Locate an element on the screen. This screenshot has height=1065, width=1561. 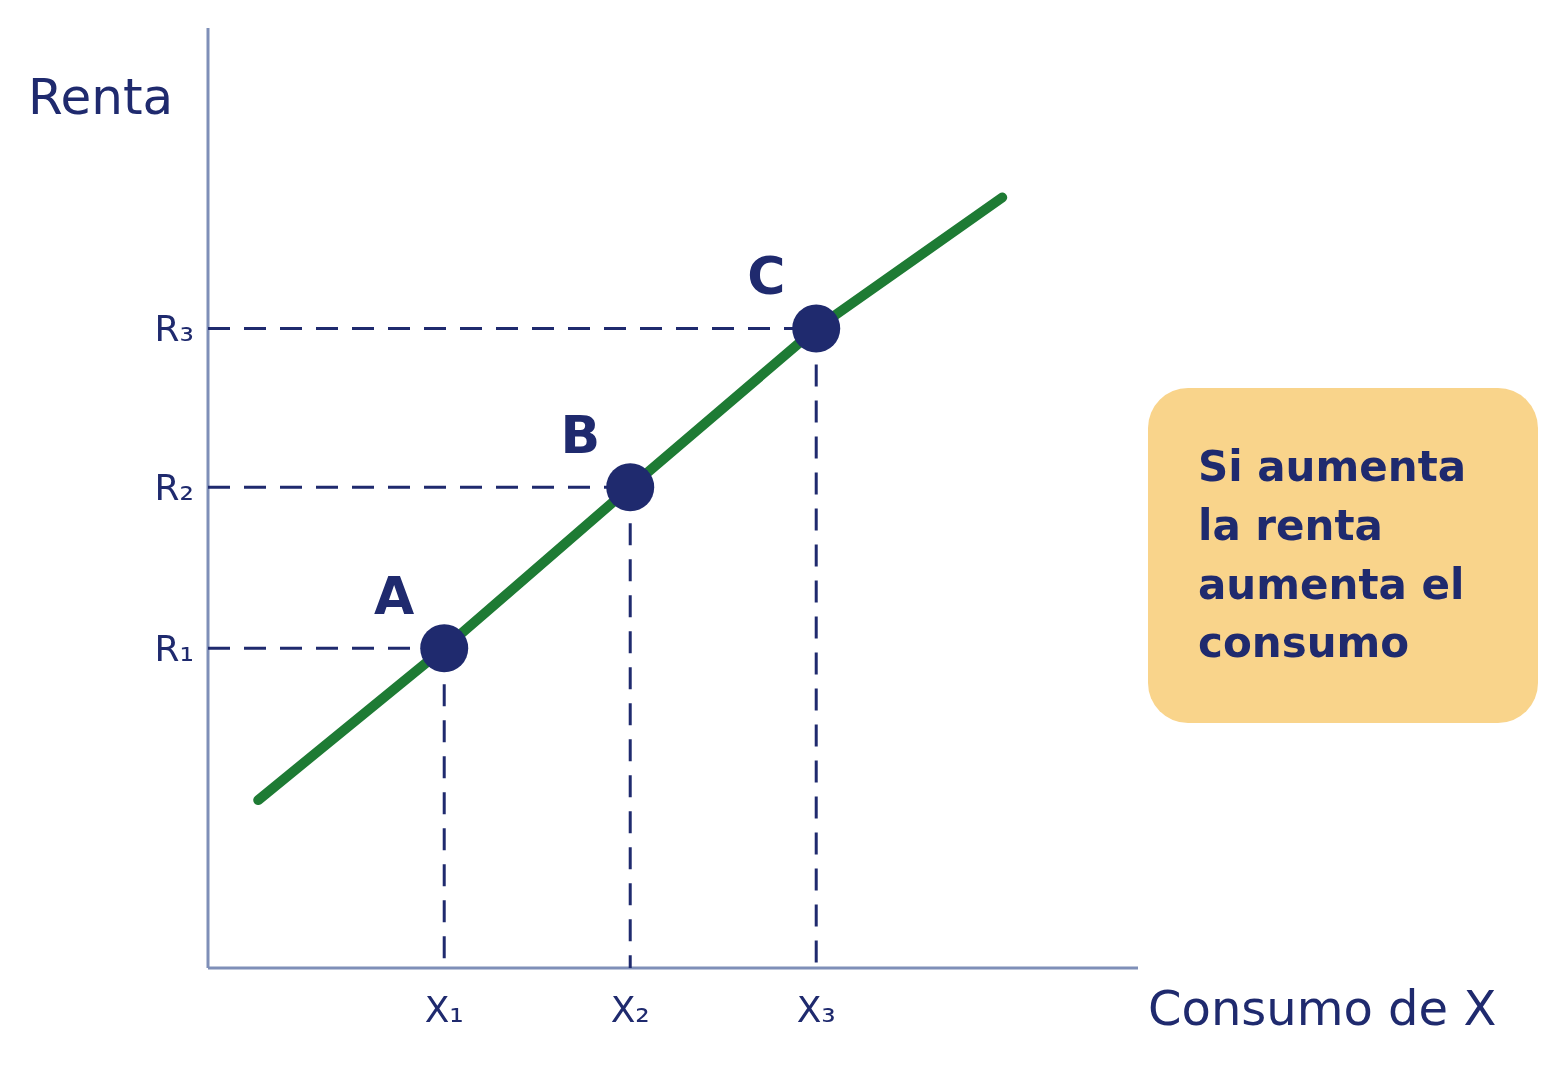
text: R₁ is located at coordinates (174, 648).